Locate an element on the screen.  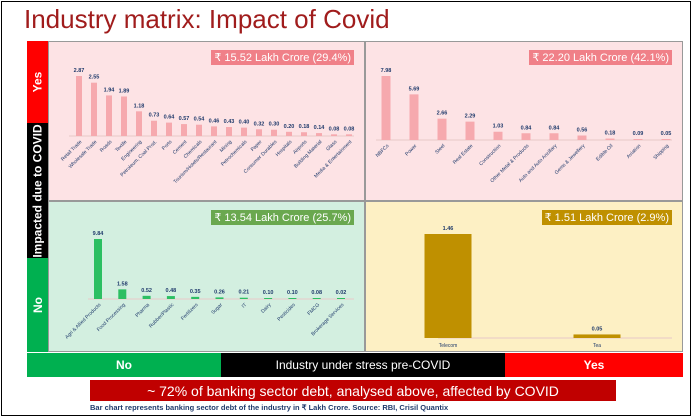
category-label: Ports is located at coordinates (167, 145).